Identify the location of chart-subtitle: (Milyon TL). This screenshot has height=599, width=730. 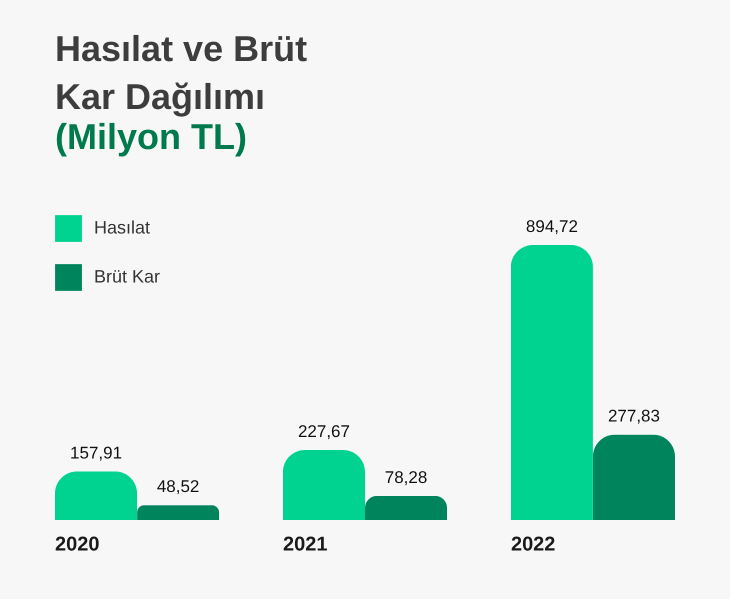
(151, 136).